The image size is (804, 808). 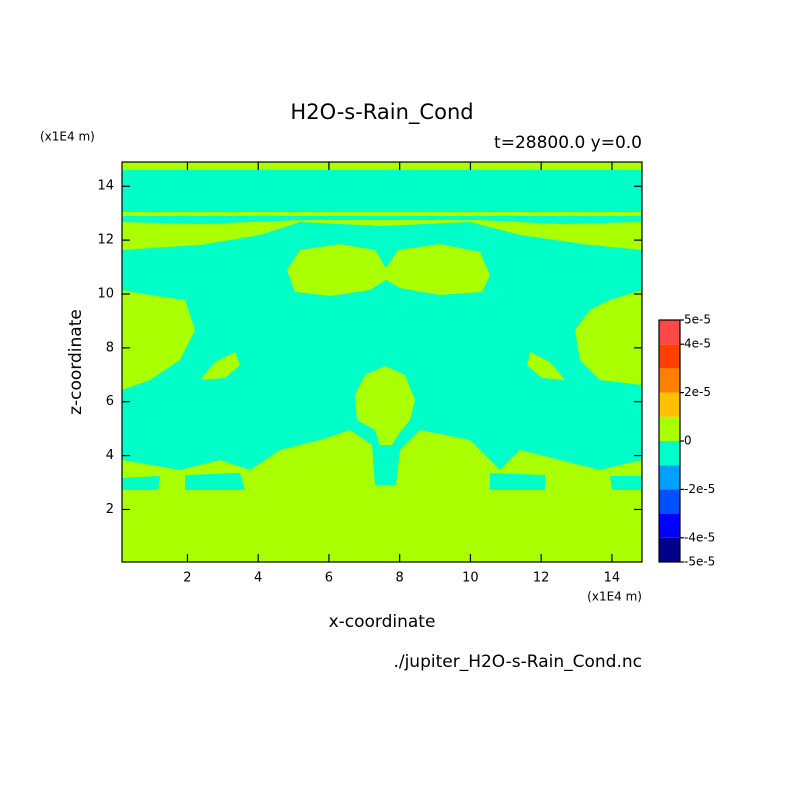 What do you see at coordinates (697, 320) in the screenshot?
I see `colorbar-tick-label: 5e-5` at bounding box center [697, 320].